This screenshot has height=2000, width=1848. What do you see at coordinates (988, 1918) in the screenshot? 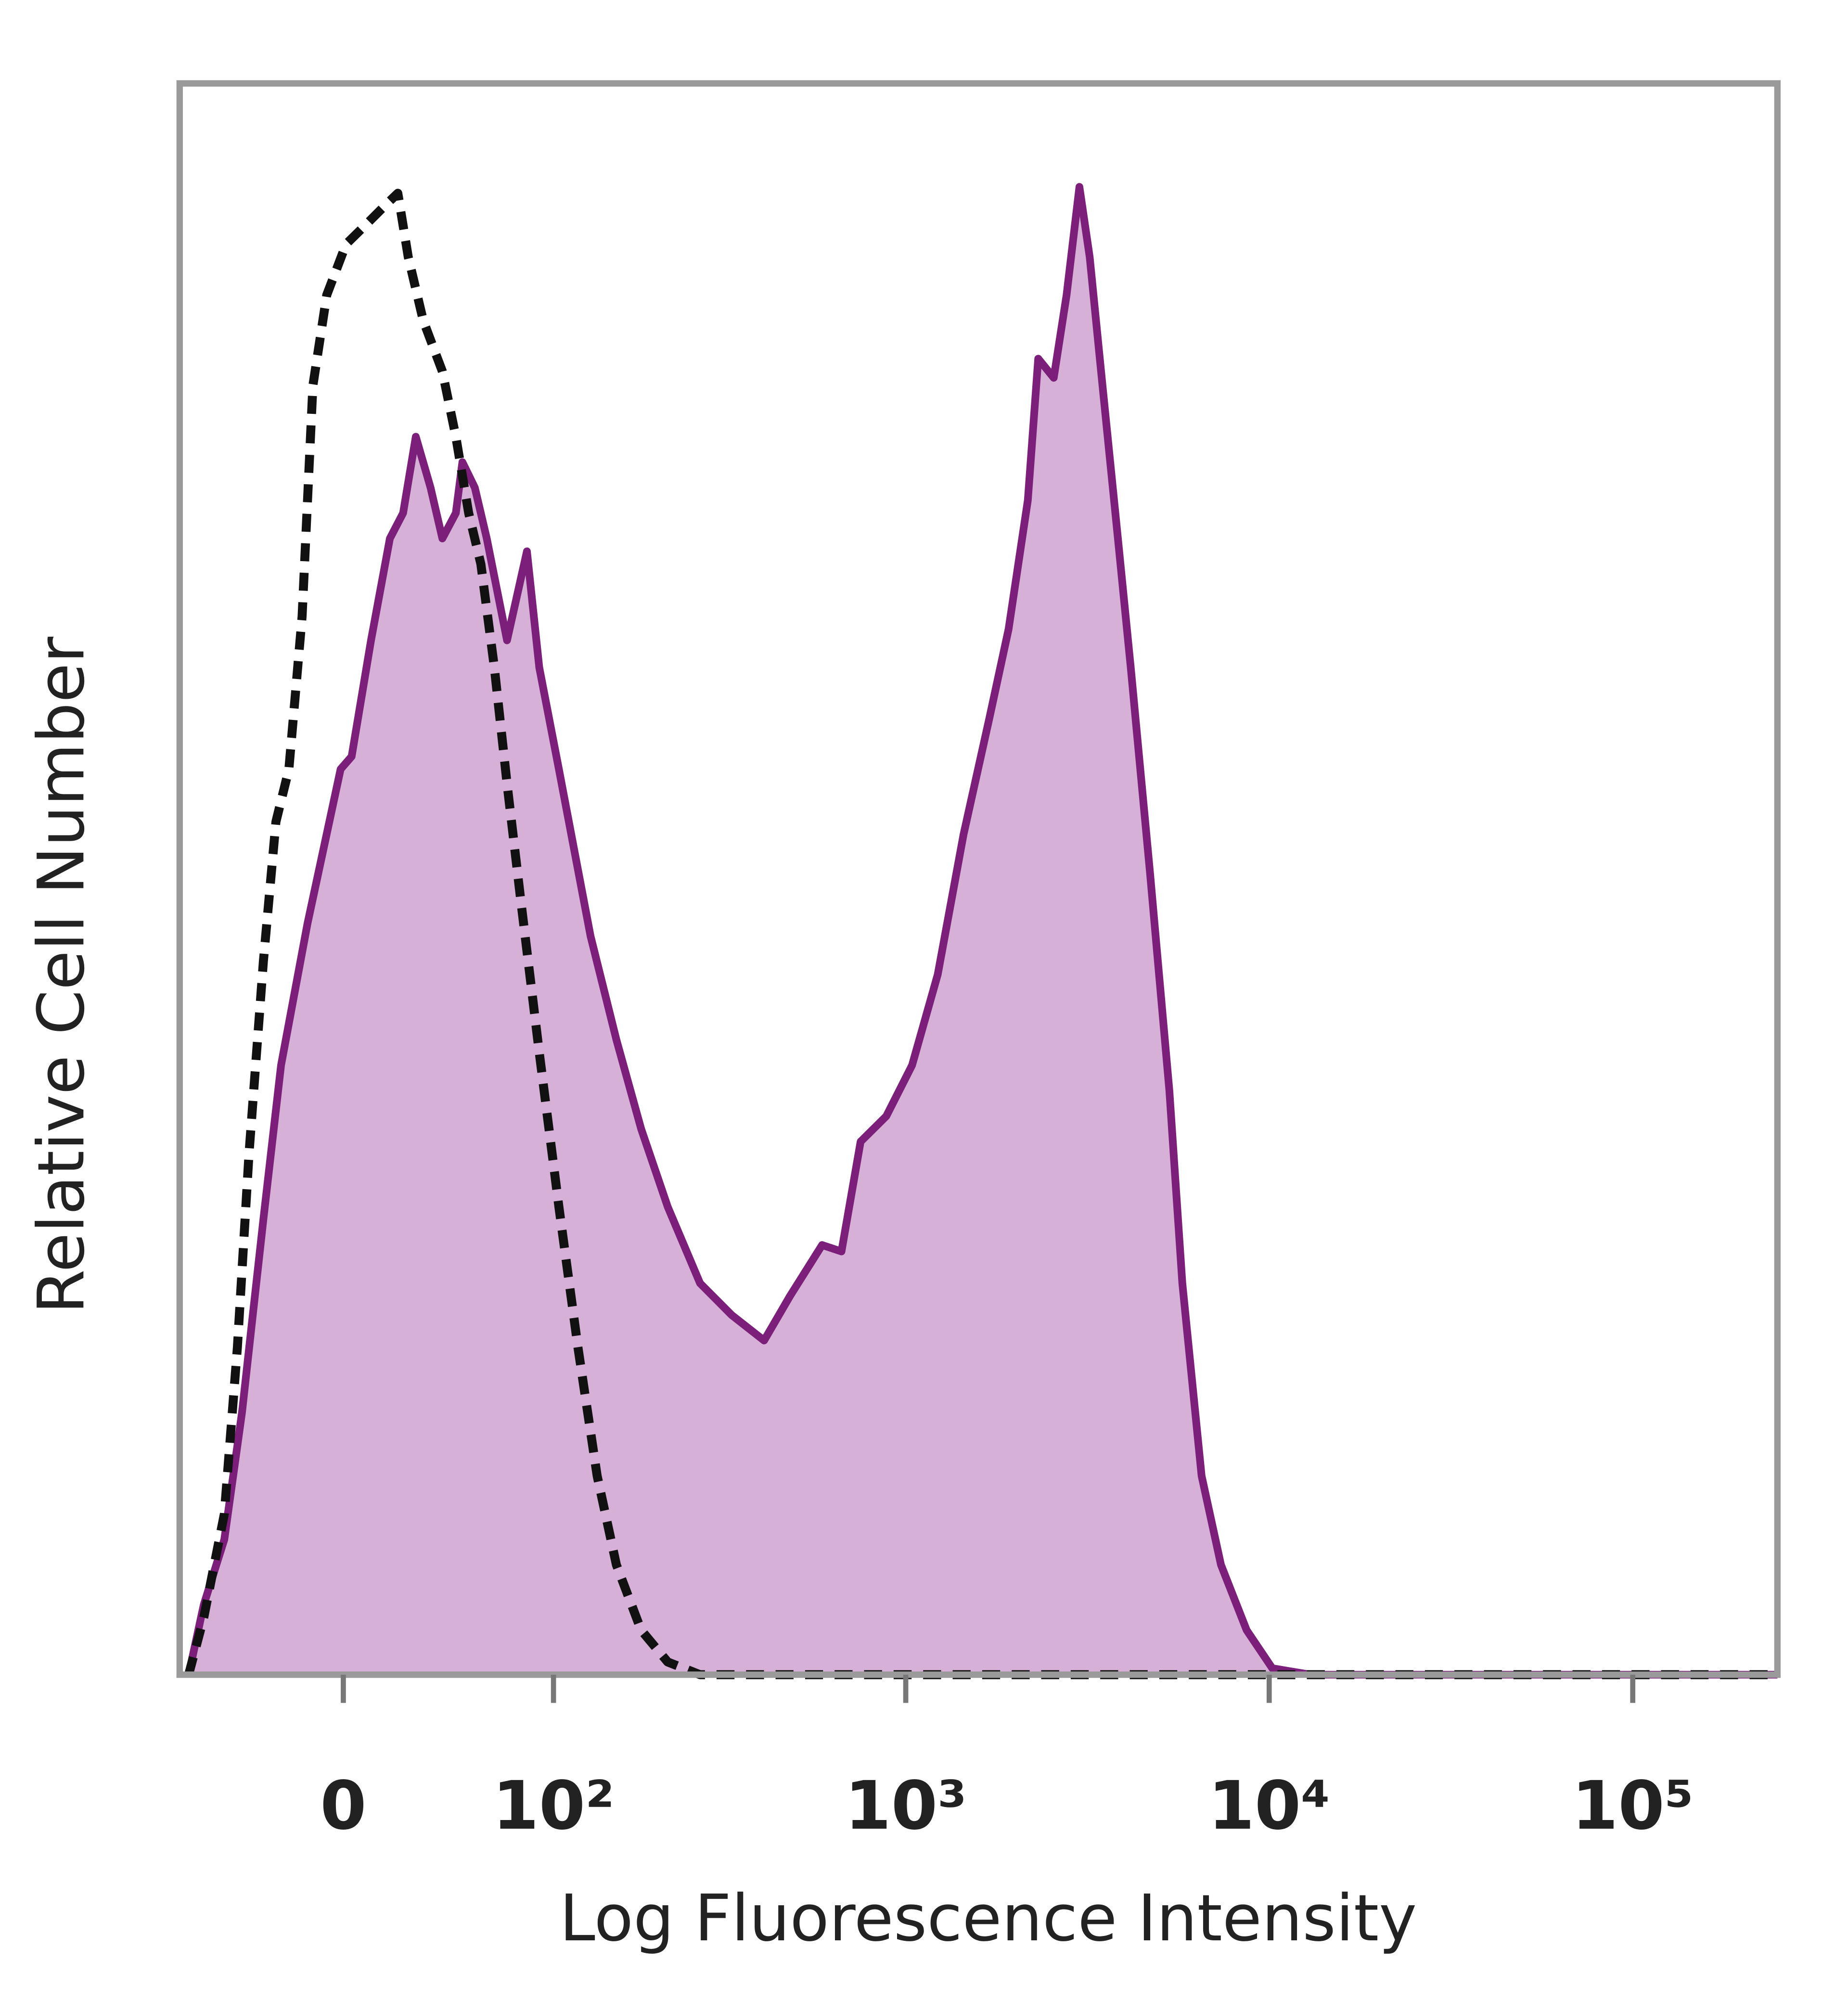
I see `x-axis-label: Log Fluorescence Intensity` at bounding box center [988, 1918].